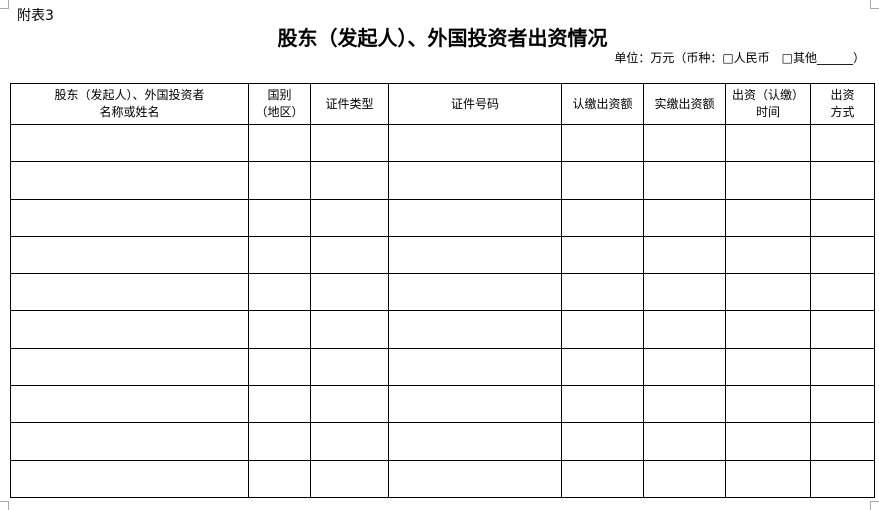  I want to click on column-header: 证件号码, so click(475, 104).